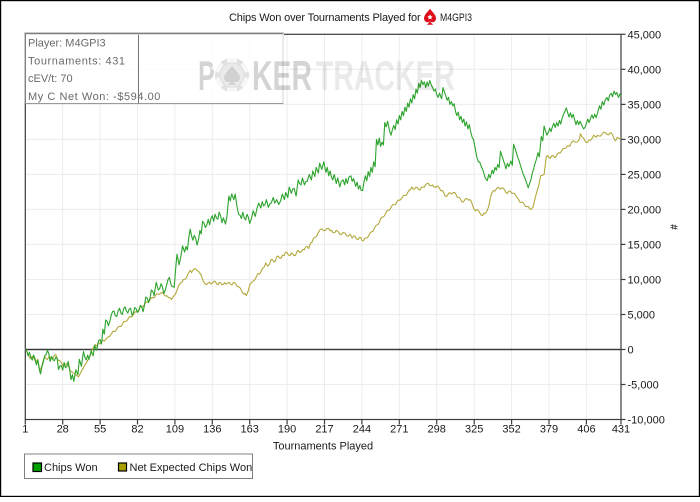  Describe the element at coordinates (645, 245) in the screenshot. I see `svg-text: 15,000` at that location.